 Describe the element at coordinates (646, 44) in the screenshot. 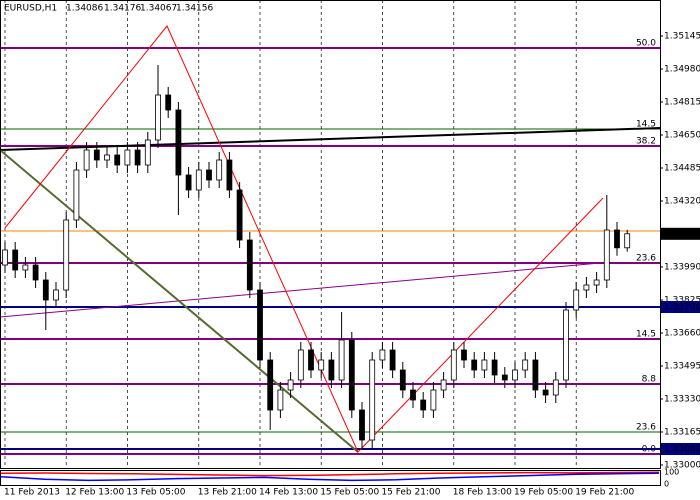

I see `fibo-label: 50.0` at that location.